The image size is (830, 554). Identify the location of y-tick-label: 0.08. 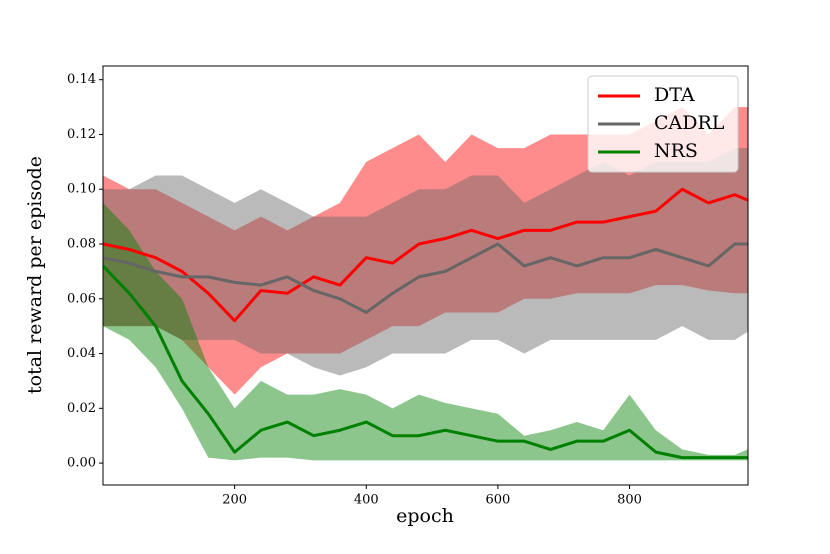
(81, 244).